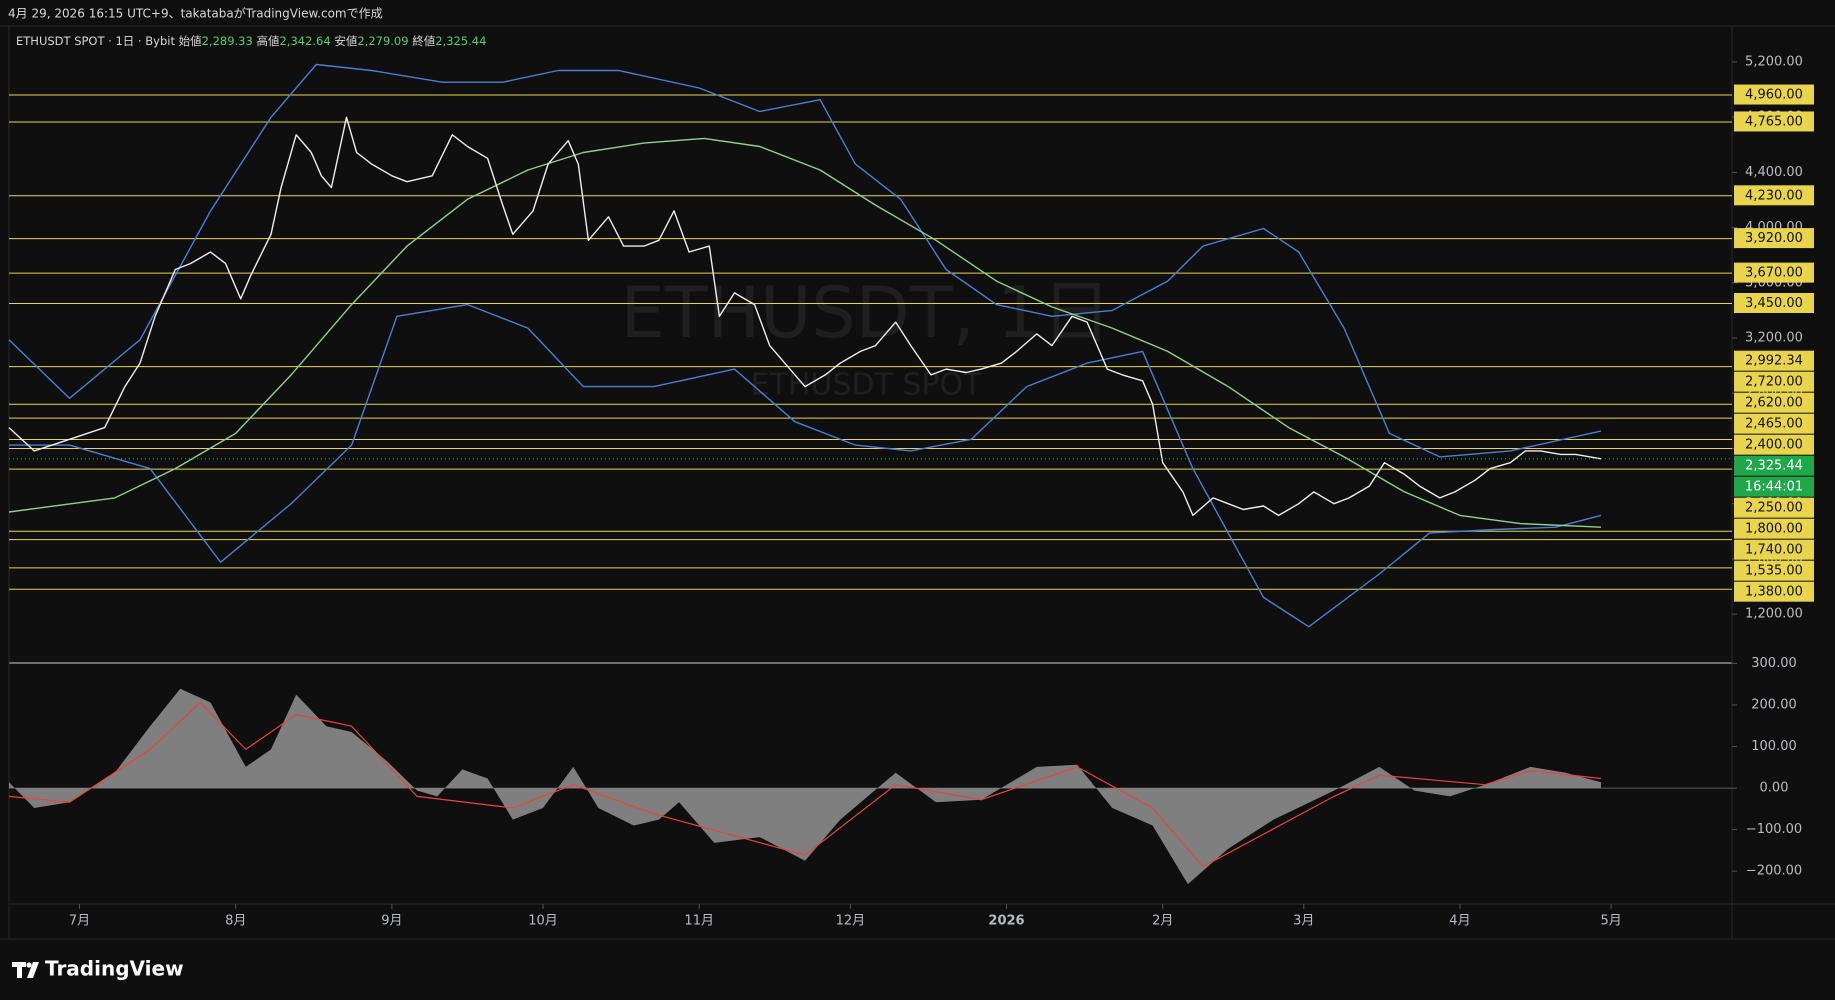 The width and height of the screenshot is (1835, 1000). Describe the element at coordinates (227, 41) in the screenshot. I see `legend-value: 2,289.33` at that location.